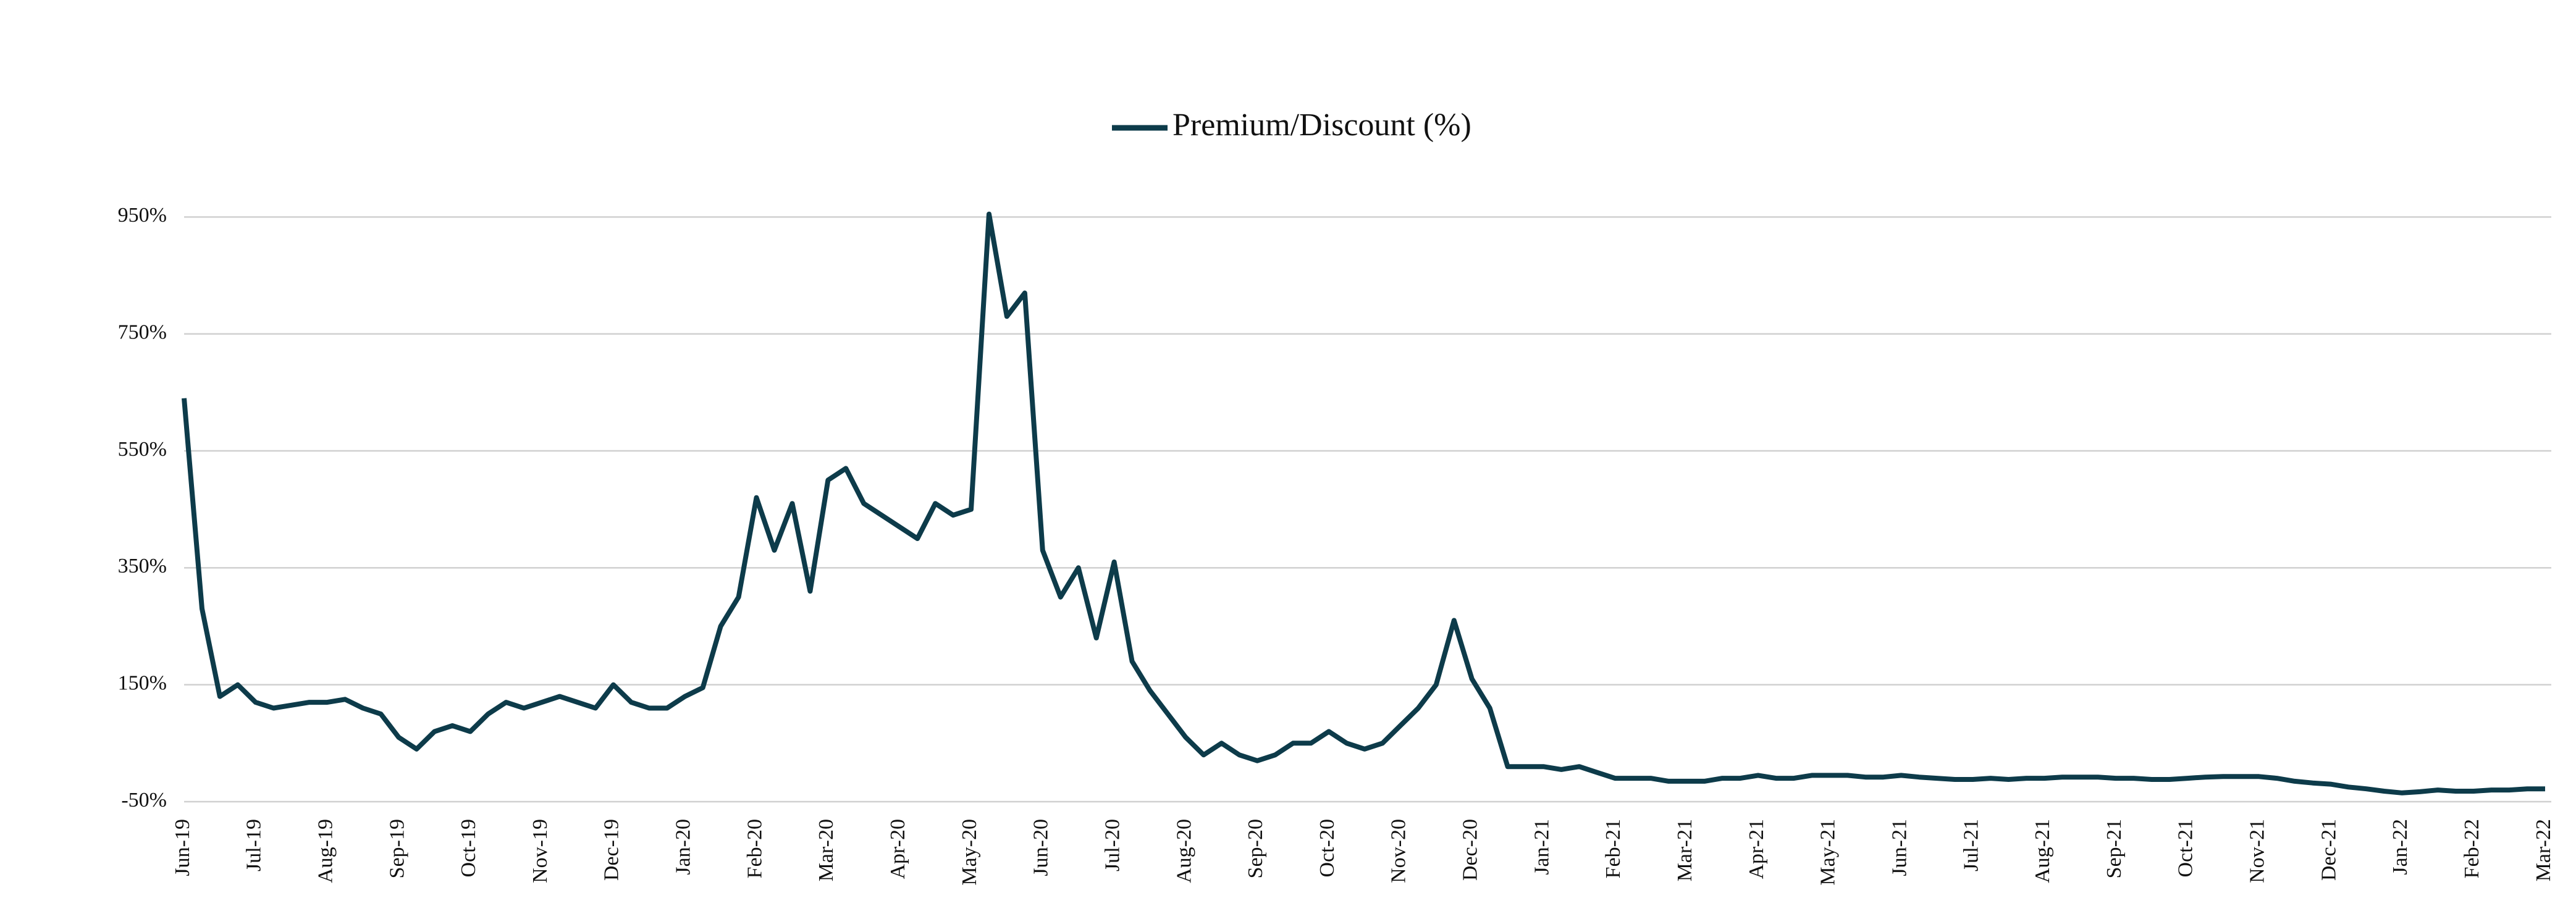  Describe the element at coordinates (2328, 850) in the screenshot. I see `x-tick-label: Dec-21` at that location.